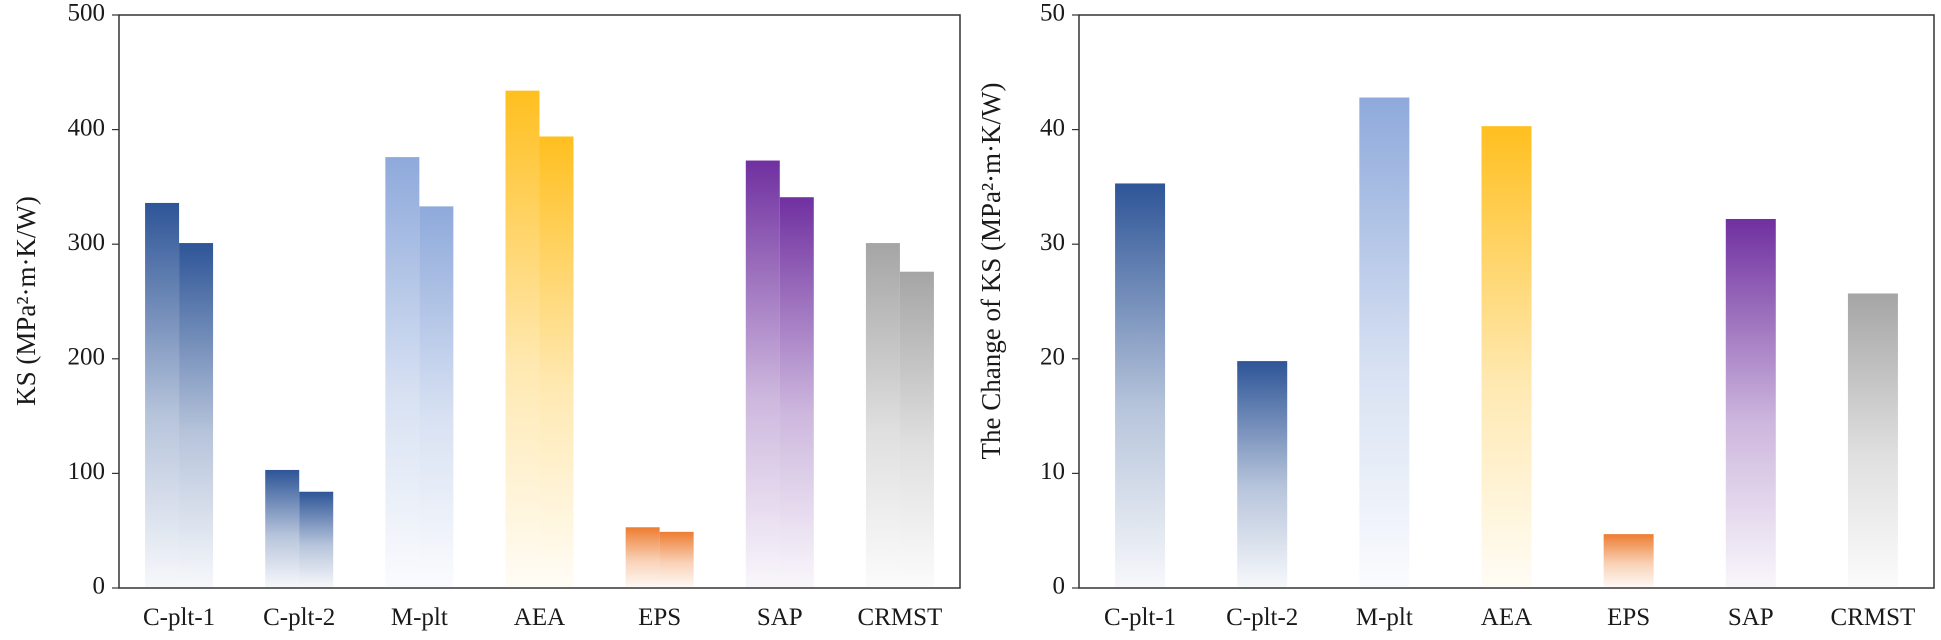 The width and height of the screenshot is (1941, 640). What do you see at coordinates (1059, 300) in the screenshot?
I see `ks-change-y-ticks: 0 10 20 30 40 50` at bounding box center [1059, 300].